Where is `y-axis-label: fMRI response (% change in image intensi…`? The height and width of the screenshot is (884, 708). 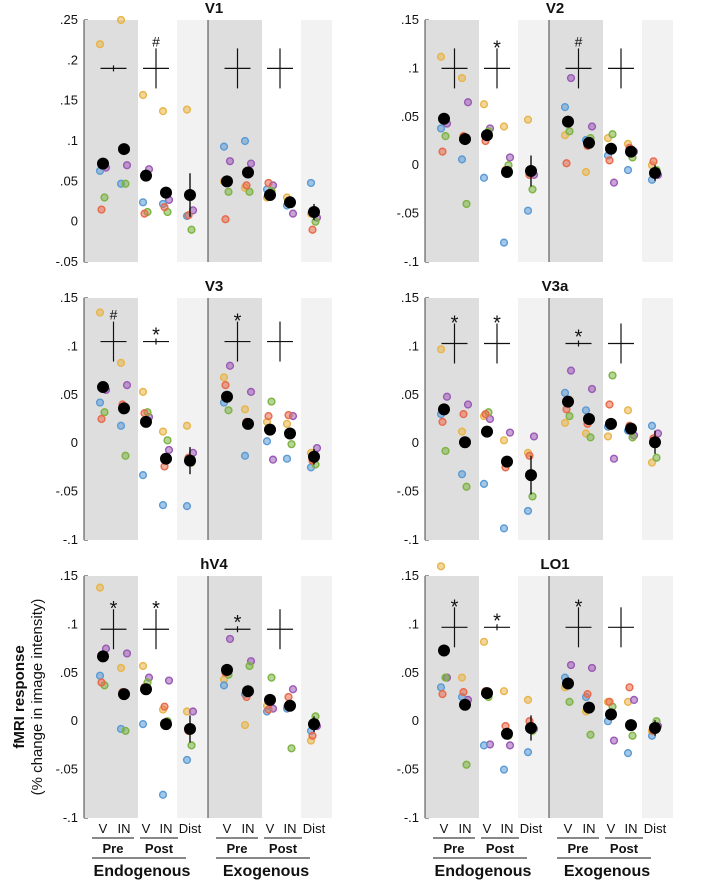 y-axis-label: fMRI response (% change in image intensi… is located at coordinates (28, 697).